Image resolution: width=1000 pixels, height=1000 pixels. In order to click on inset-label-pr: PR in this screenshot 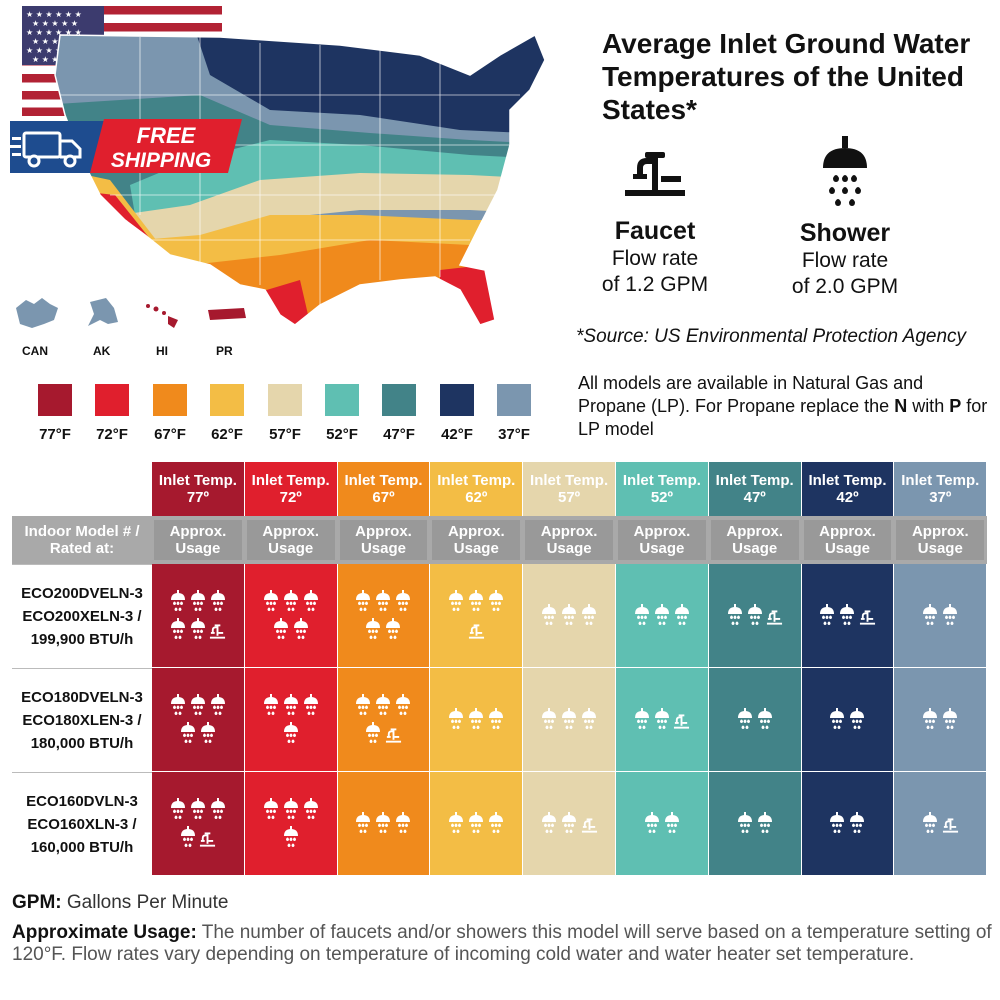, I will do `click(224, 351)`.